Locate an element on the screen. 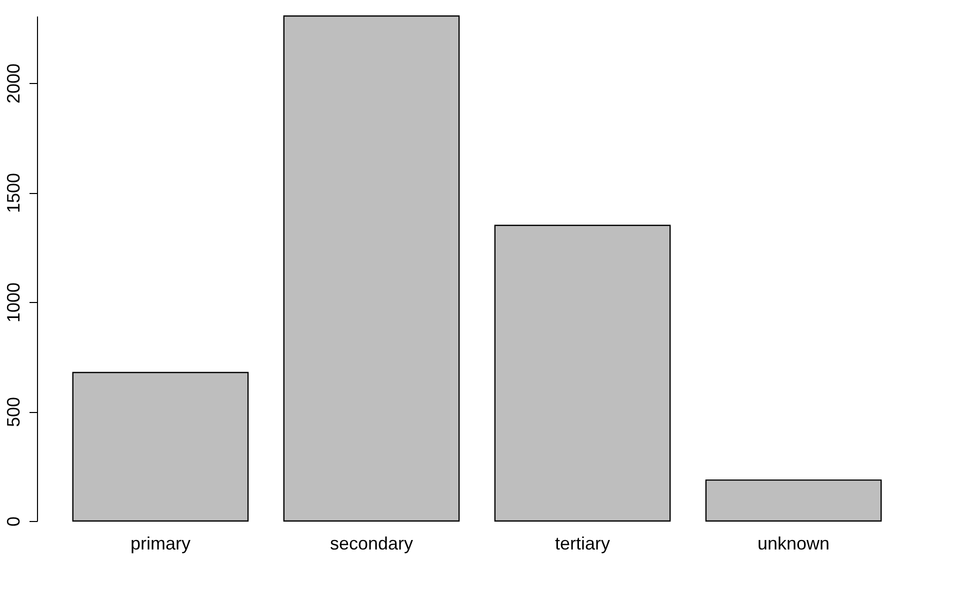 This screenshot has width=961, height=589. y-tick-label: 2000 is located at coordinates (14, 83).